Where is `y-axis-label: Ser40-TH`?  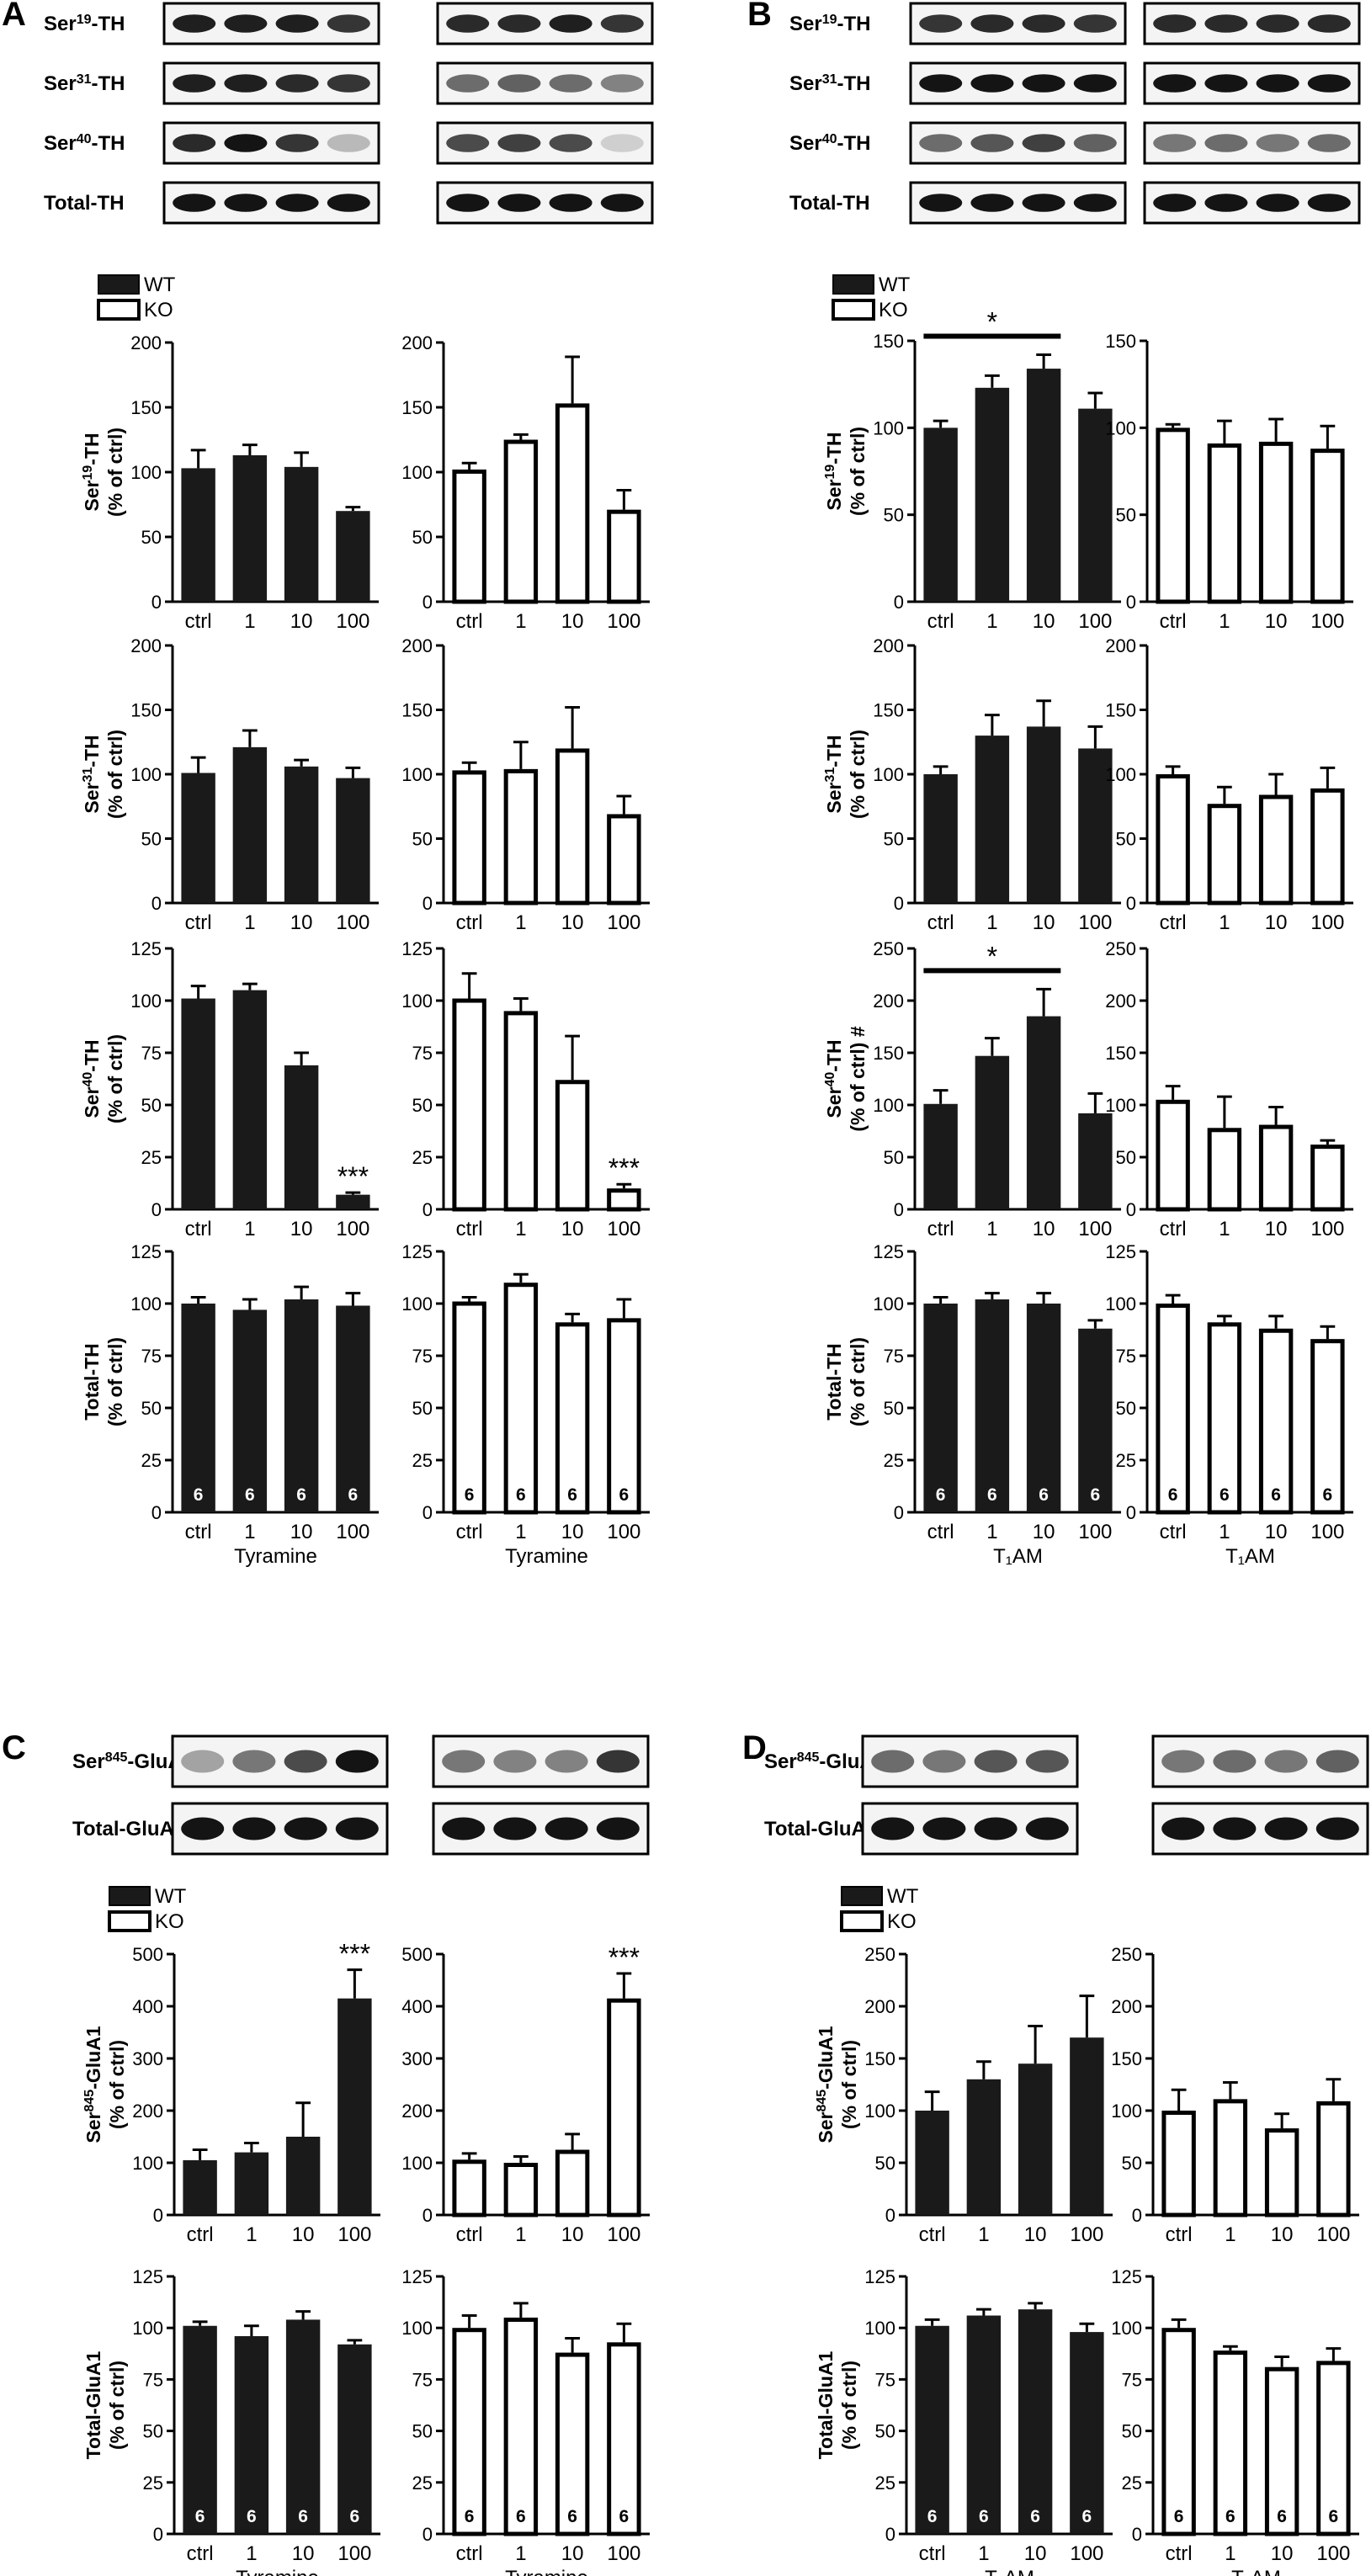
y-axis-label: Ser40-TH is located at coordinates (834, 1079).